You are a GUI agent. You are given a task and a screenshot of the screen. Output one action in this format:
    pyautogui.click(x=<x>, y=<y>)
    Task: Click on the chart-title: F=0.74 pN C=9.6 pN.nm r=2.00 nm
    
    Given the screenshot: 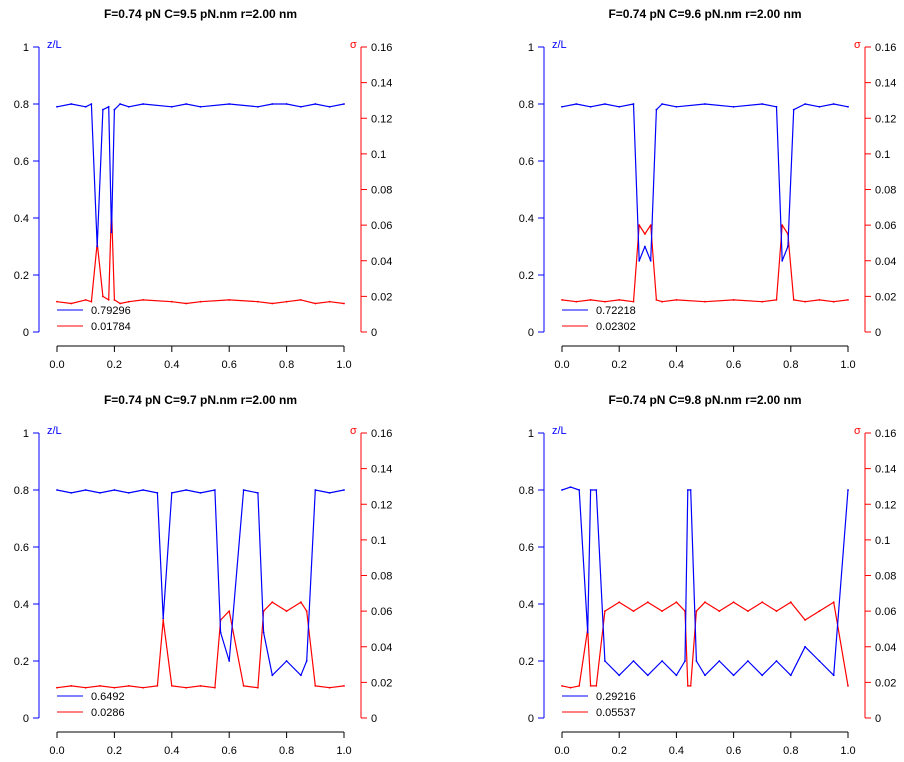 What is the action you would take?
    pyautogui.click(x=704, y=14)
    